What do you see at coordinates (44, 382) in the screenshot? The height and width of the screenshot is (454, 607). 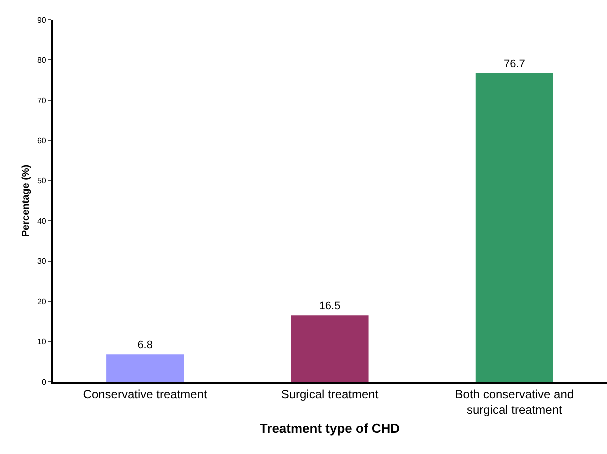 I see `y-tick-label: 0` at bounding box center [44, 382].